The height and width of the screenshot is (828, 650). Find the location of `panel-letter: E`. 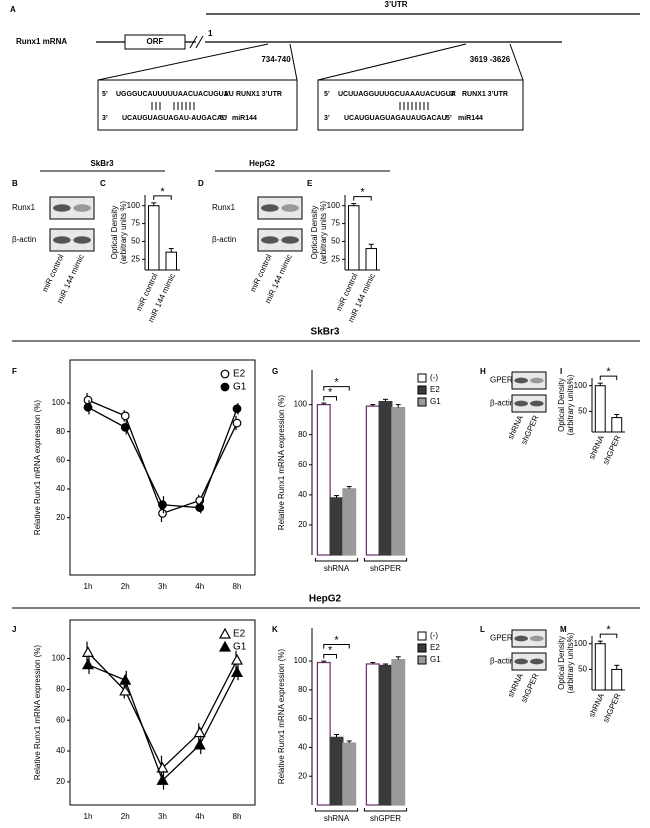

panel-letter: E is located at coordinates (310, 183).